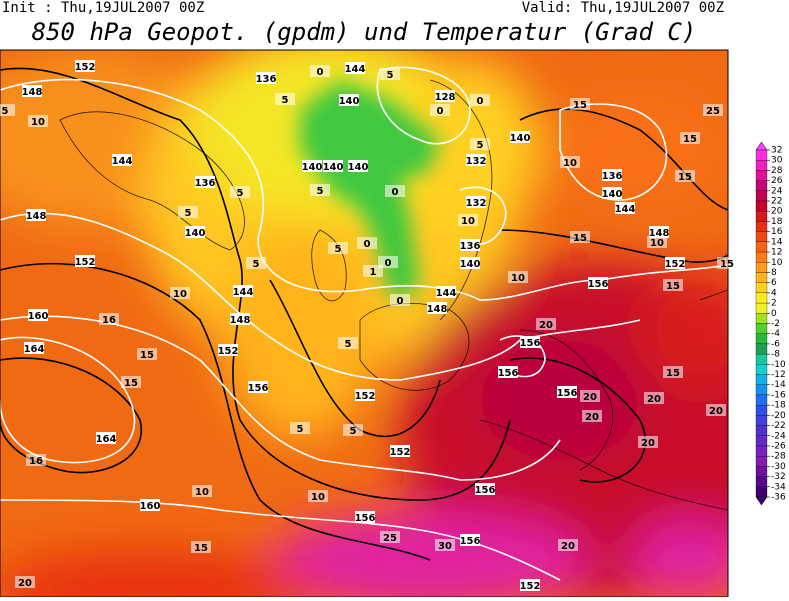 The width and height of the screenshot is (789, 601). What do you see at coordinates (776, 253) in the screenshot?
I see `colorbar-label: 12` at bounding box center [776, 253].